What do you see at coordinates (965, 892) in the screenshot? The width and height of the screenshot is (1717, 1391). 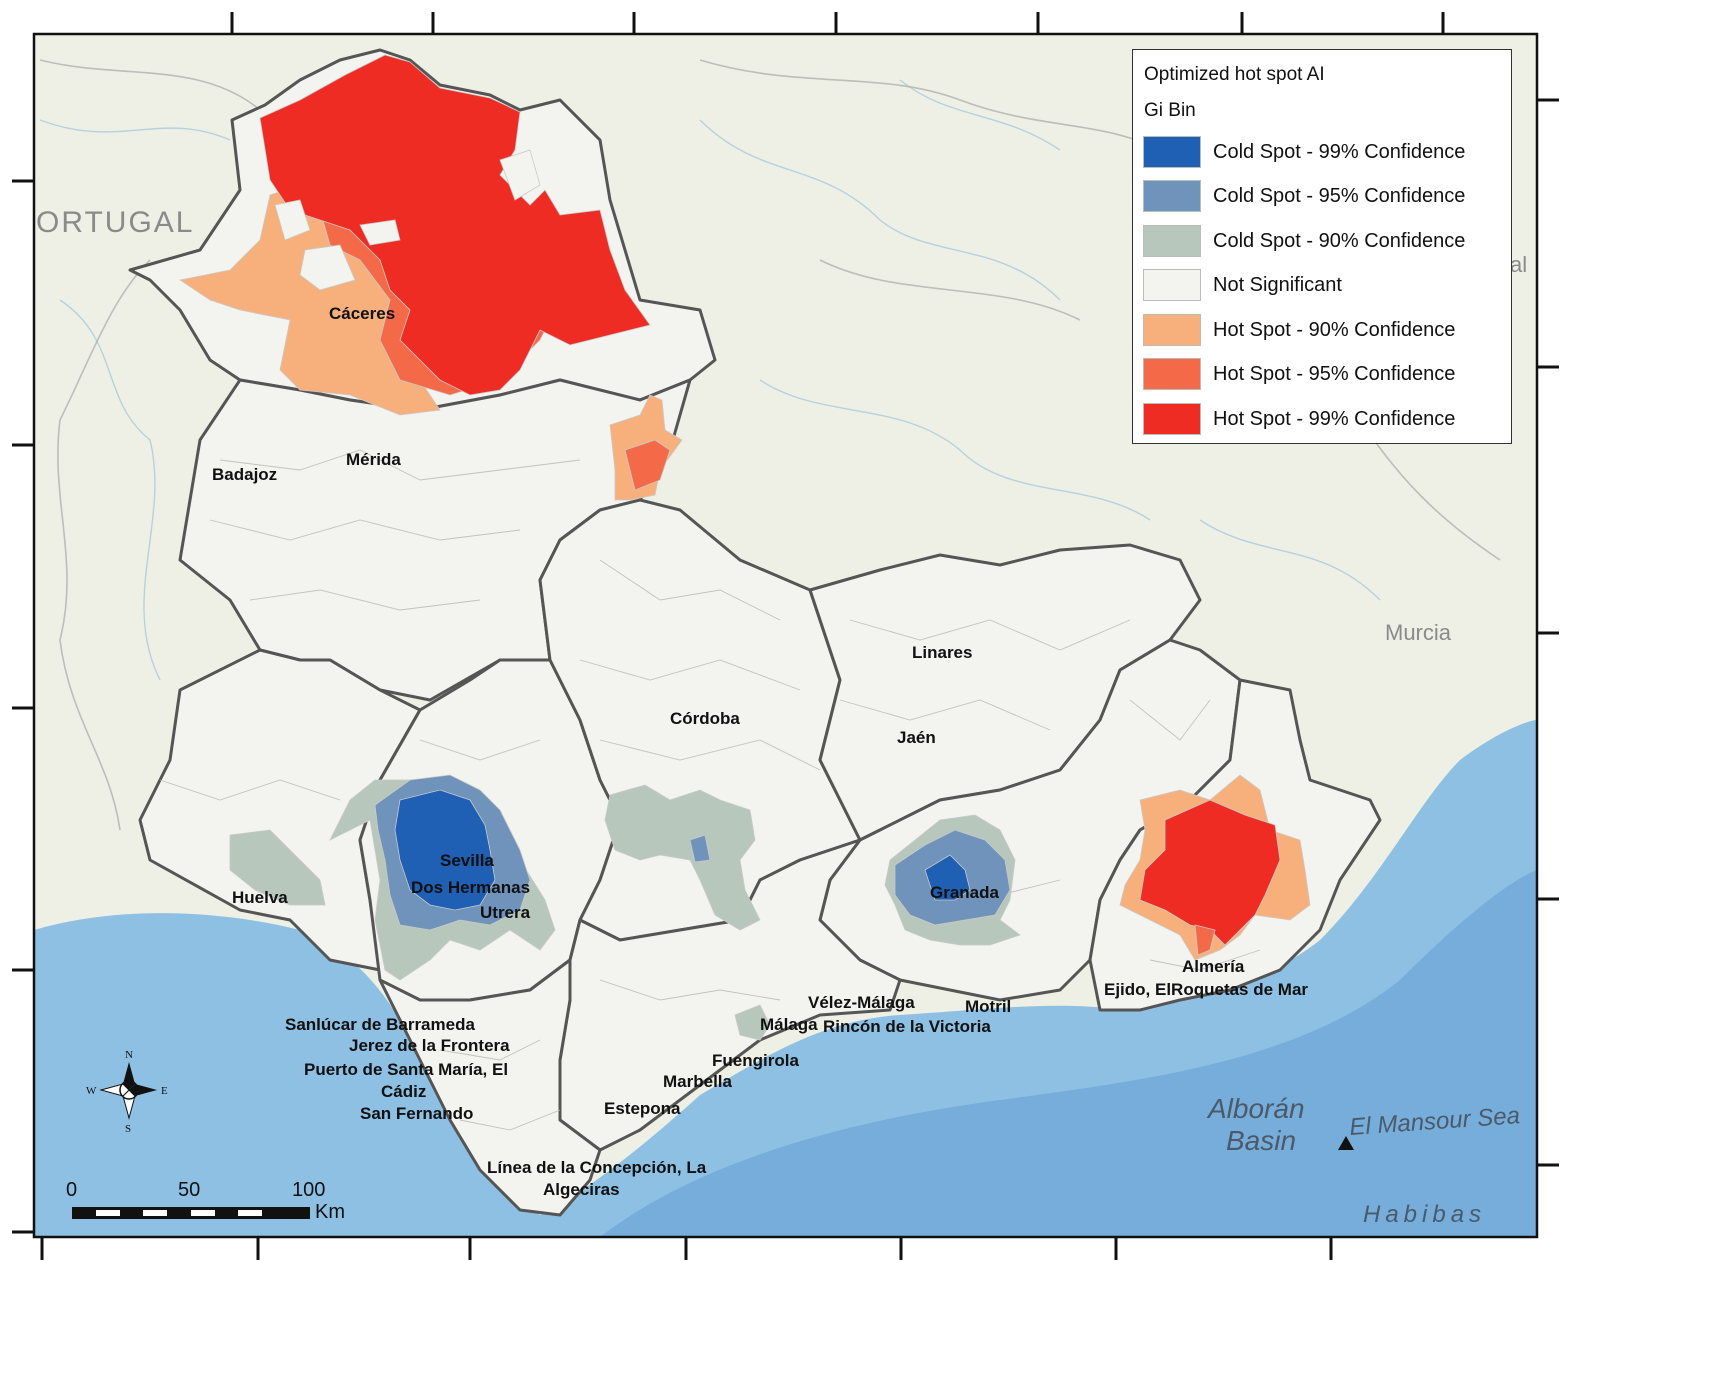 I see `city-granada: Granada` at bounding box center [965, 892].